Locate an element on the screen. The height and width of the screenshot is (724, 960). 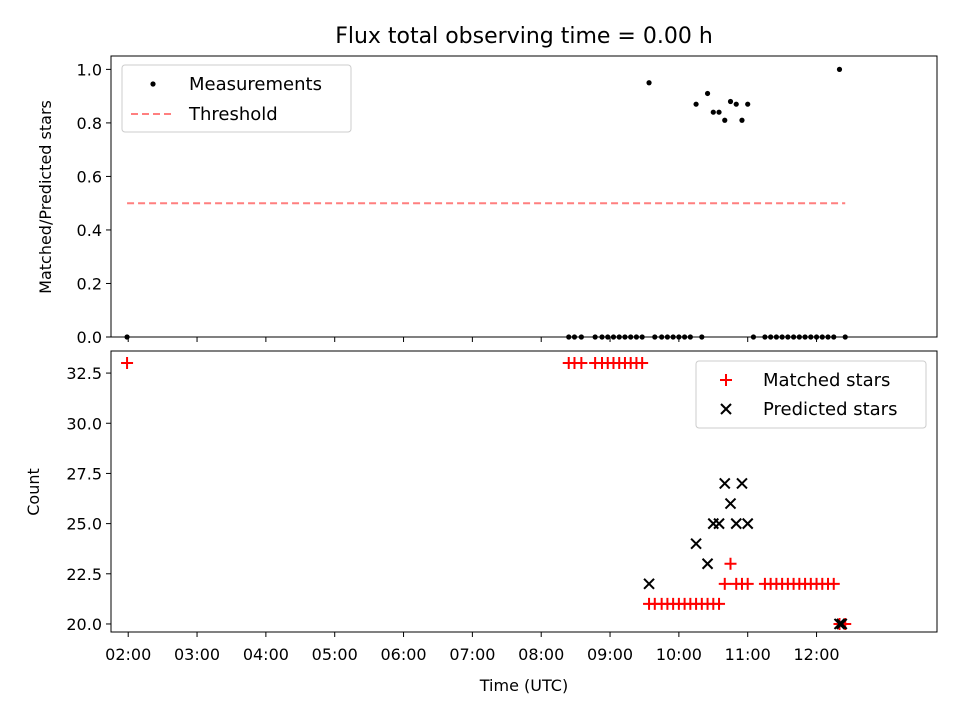
bottom-y-tick-label-3: 27.5 is located at coordinates (84, 473).